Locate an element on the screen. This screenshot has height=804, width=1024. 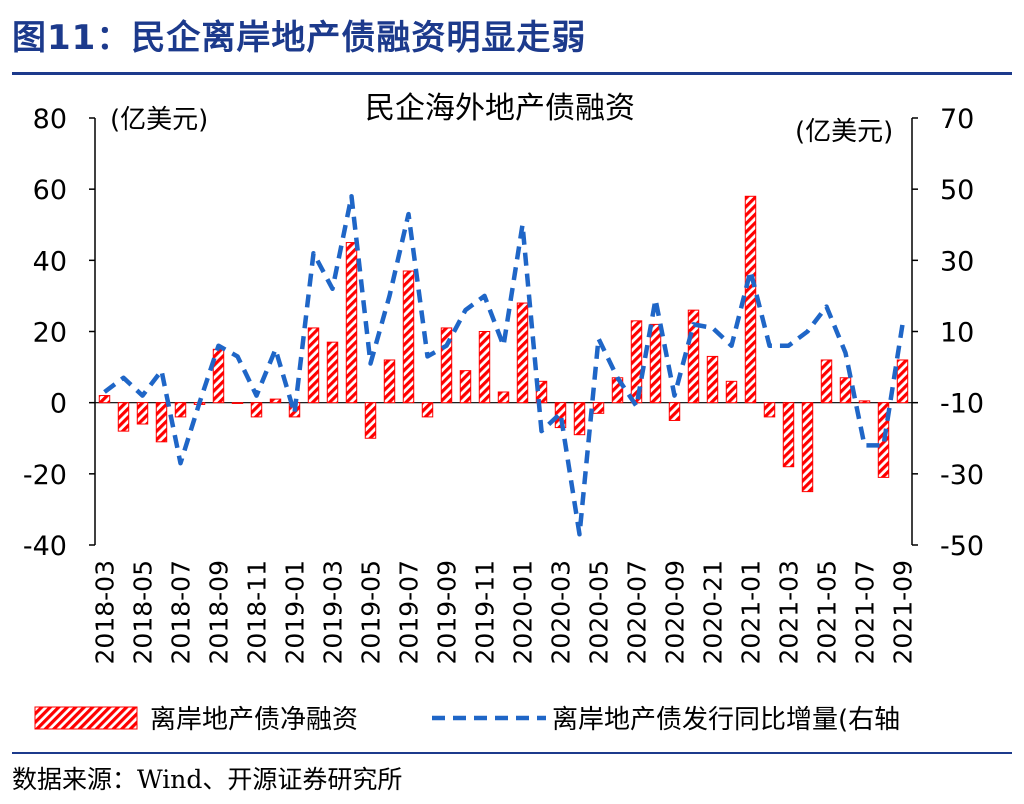
left-tick-label: -40 is located at coordinates (45, 546).